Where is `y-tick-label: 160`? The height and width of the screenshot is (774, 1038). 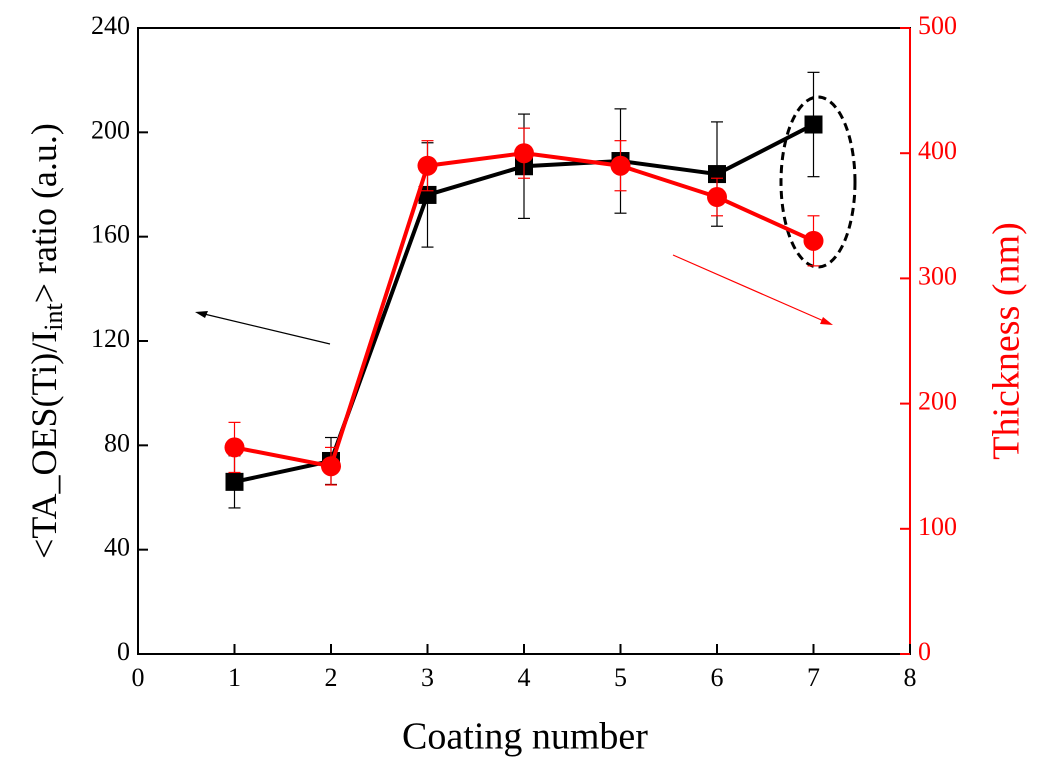
y-tick-label: 160 is located at coordinates (110, 234).